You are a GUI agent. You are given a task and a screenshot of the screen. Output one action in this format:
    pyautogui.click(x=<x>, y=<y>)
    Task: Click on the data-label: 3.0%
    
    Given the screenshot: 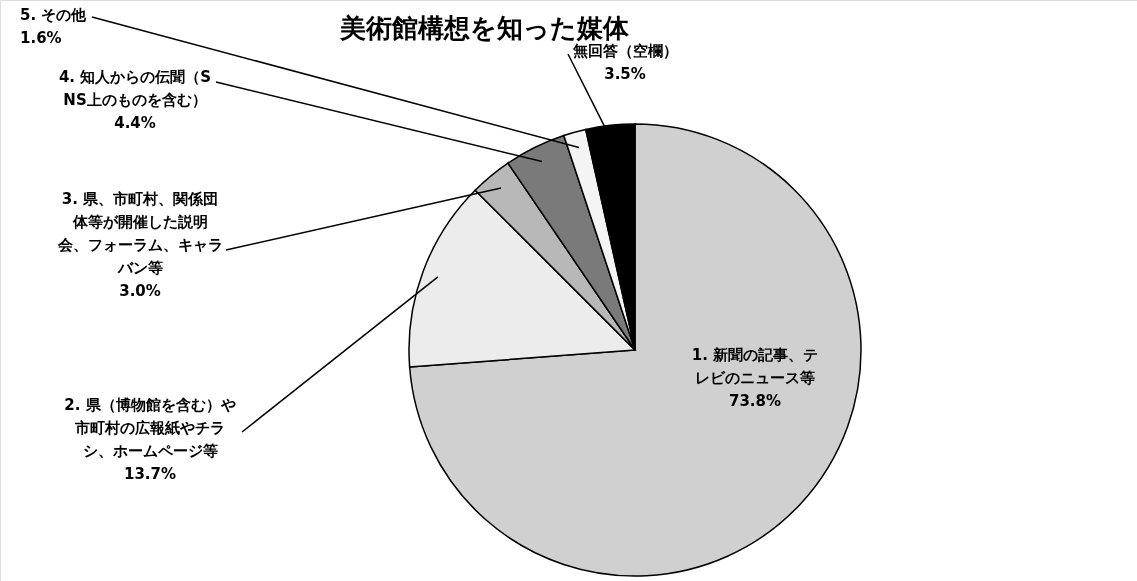 What is the action you would take?
    pyautogui.click(x=140, y=291)
    